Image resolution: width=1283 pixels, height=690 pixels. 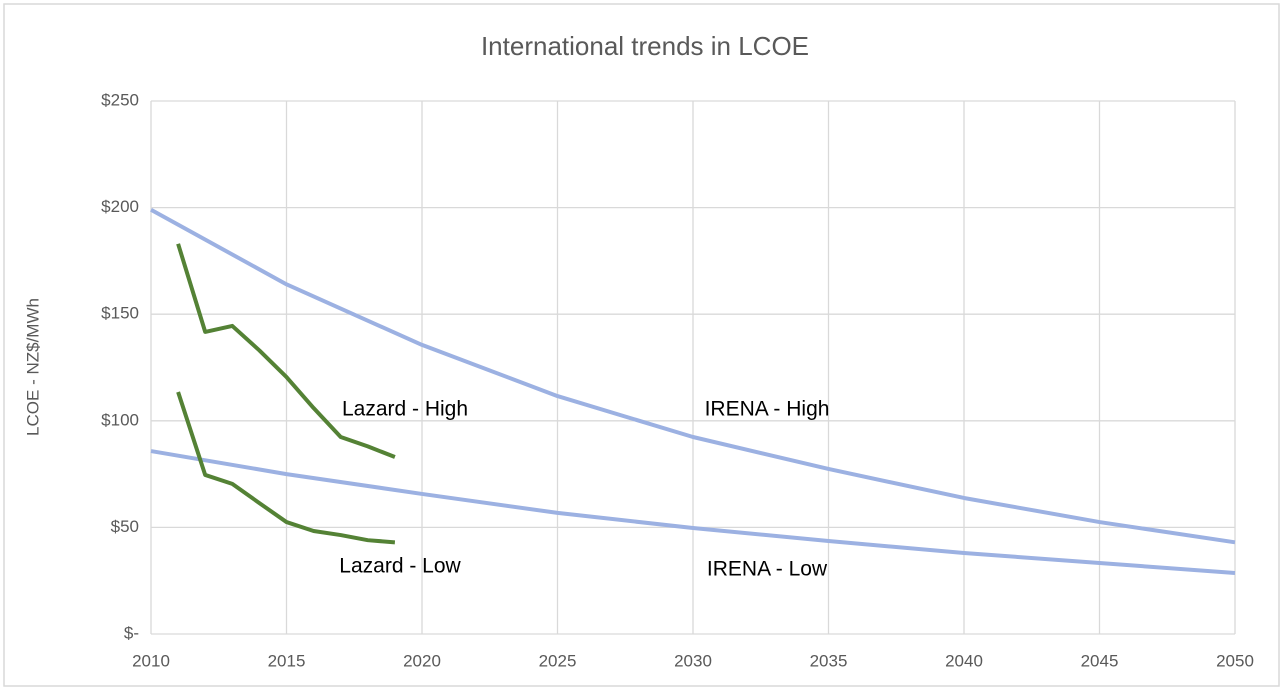 I want to click on x-tick-label: 2050, so click(x=1235, y=660).